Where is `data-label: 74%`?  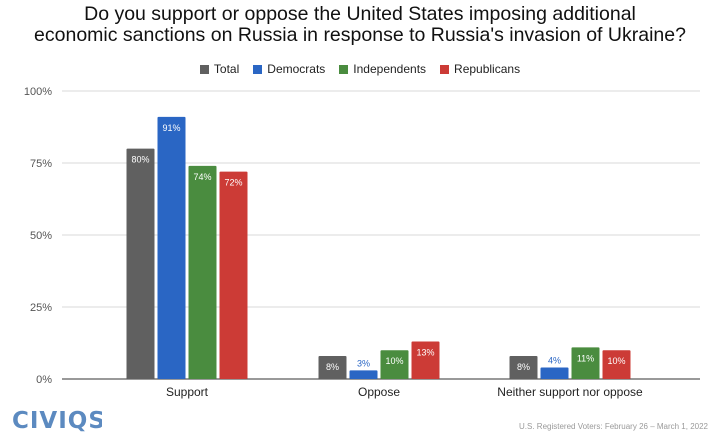 data-label: 74% is located at coordinates (202, 177).